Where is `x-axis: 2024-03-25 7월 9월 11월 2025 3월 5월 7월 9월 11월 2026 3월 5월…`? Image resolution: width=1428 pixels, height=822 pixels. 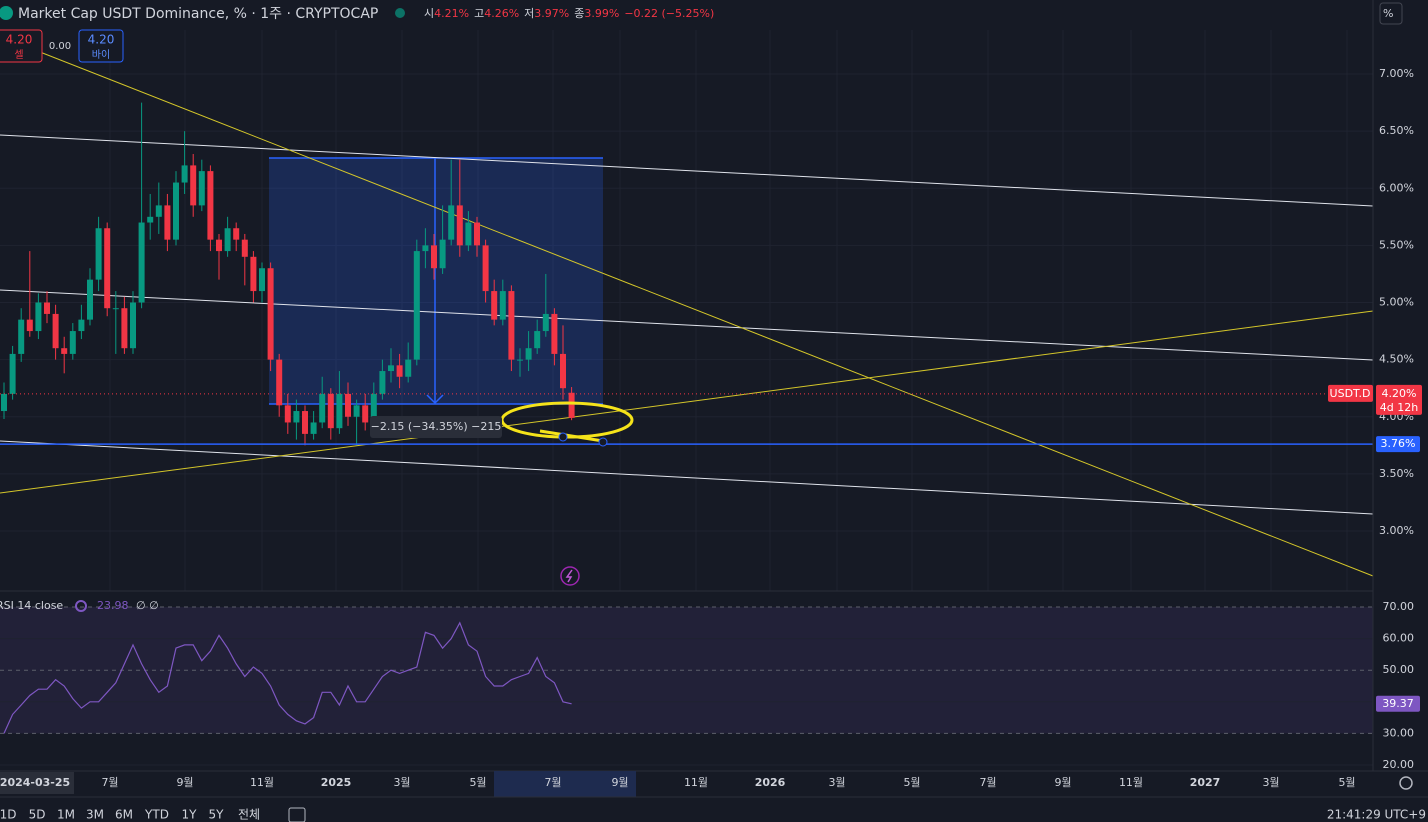 x-axis: 2024-03-25 7월 9월 11월 2025 3월 5월 7월 9월 11월 2026 3월 5월… is located at coordinates (678, 783).